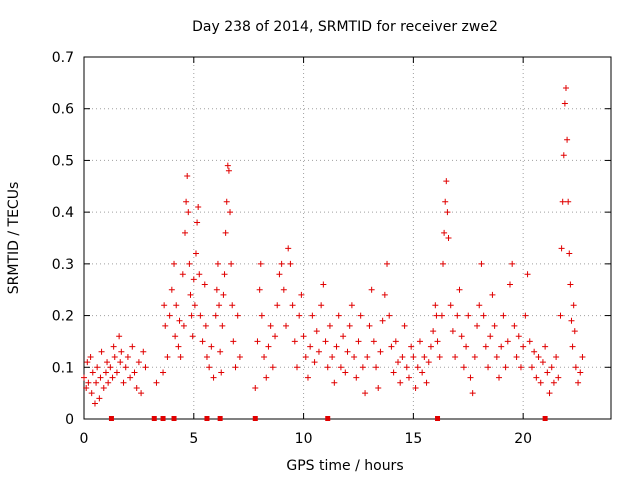  Describe the element at coordinates (344, 466) in the screenshot. I see `x-axis-label: GPS time / hours` at that location.